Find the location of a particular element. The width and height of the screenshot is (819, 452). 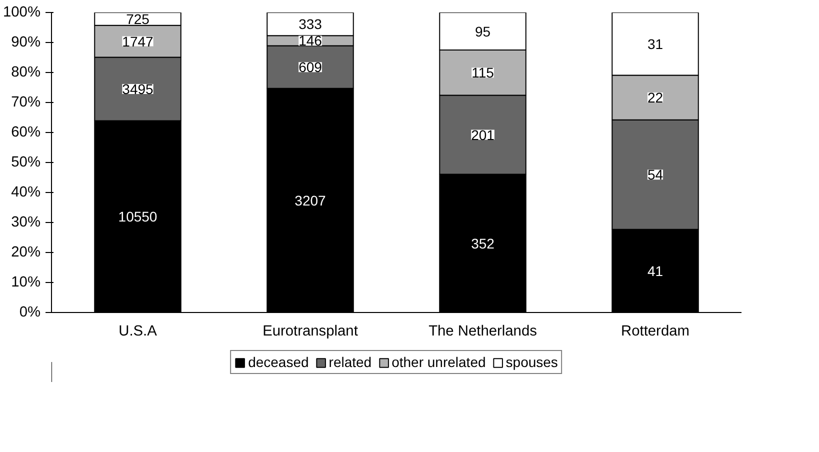

legend-label: related is located at coordinates (350, 362).